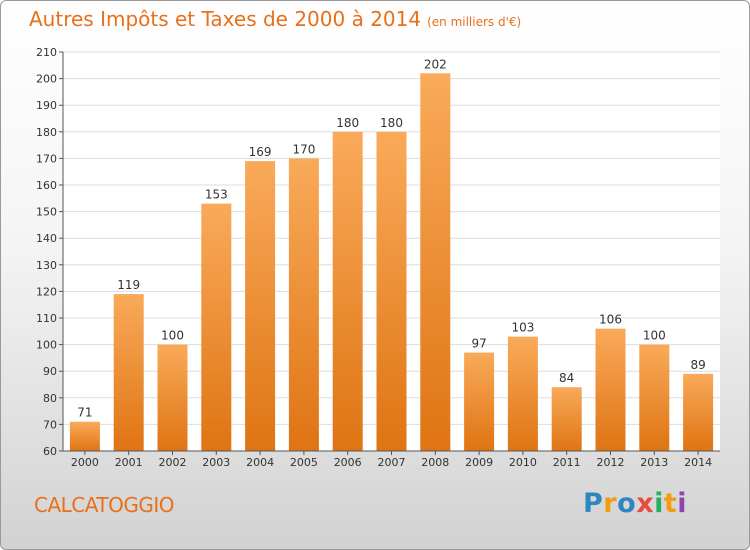  What do you see at coordinates (46, 238) in the screenshot?
I see `y-tick-label: 140` at bounding box center [46, 238].